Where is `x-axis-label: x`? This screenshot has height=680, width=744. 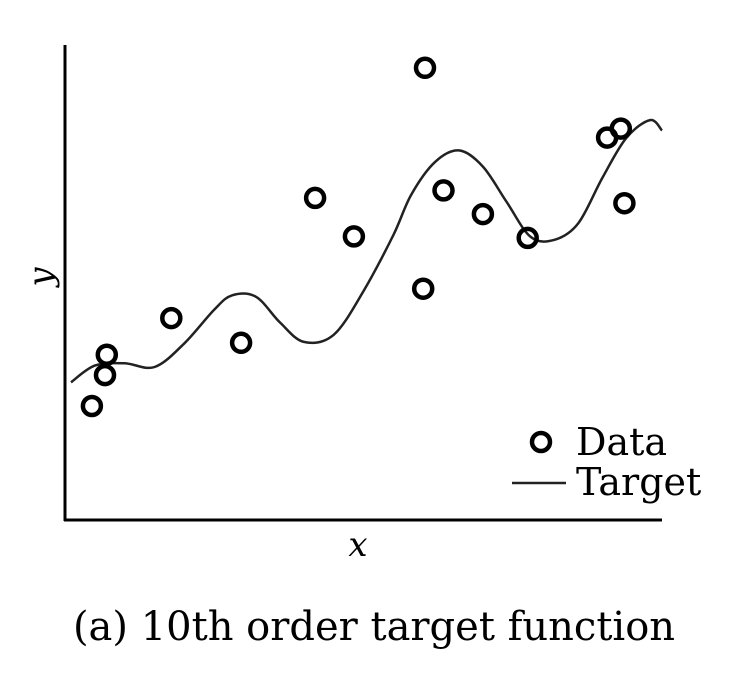 x-axis-label: x is located at coordinates (357, 545).